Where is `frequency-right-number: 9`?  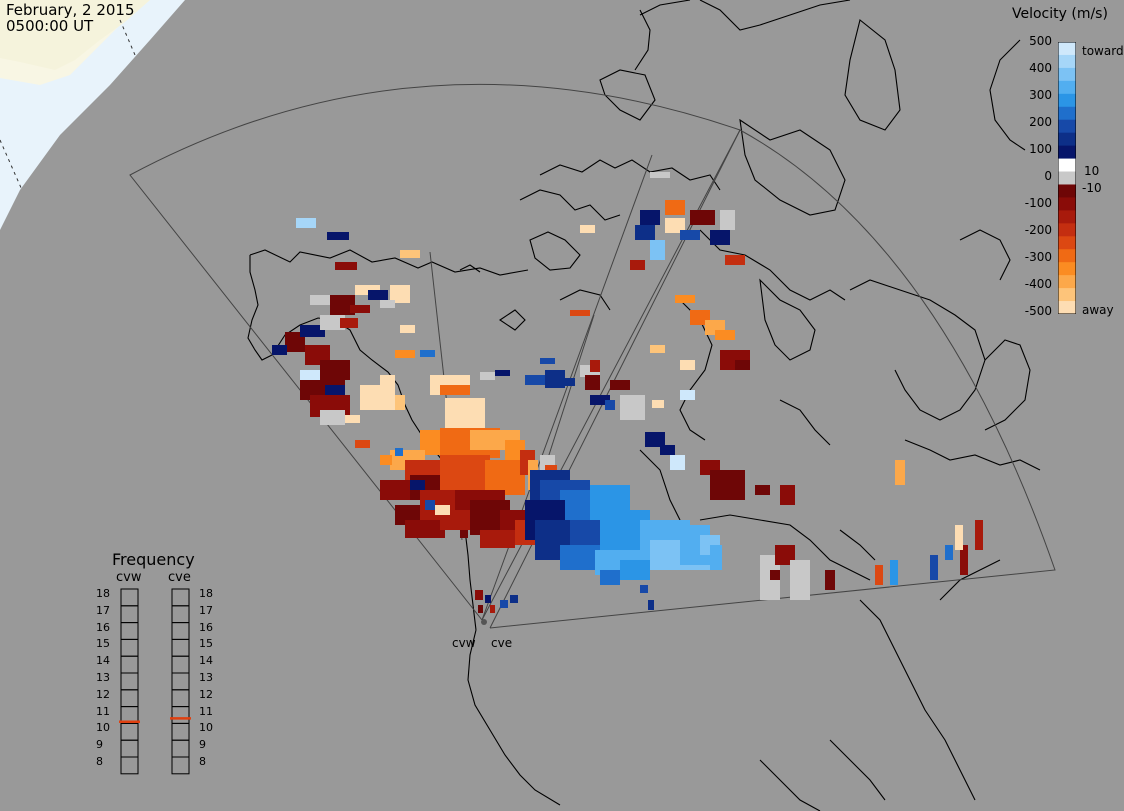
frequency-right-number: 9 is located at coordinates (202, 745).